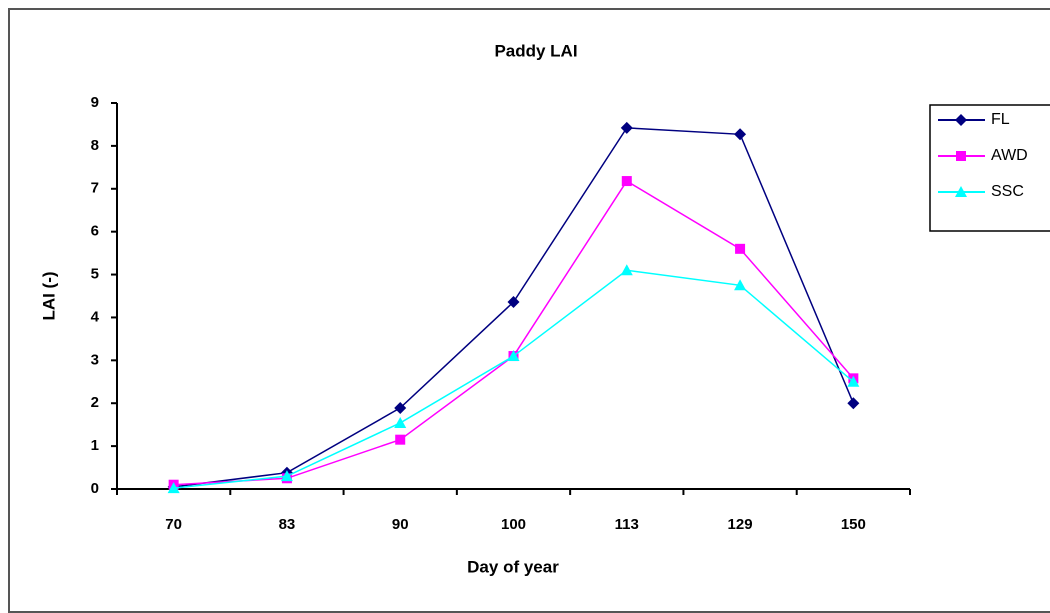  I want to click on legend-box, so click(989, 168).